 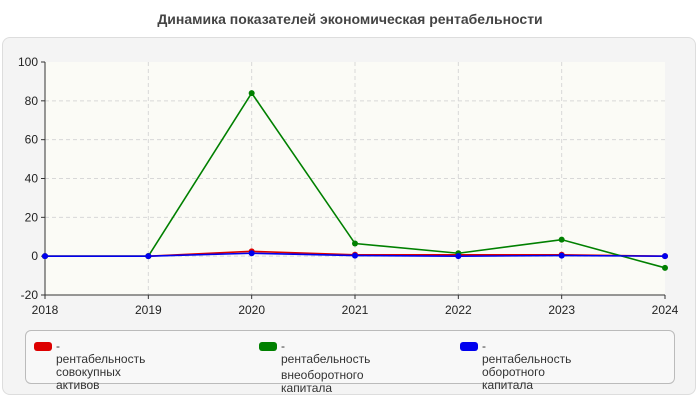 What do you see at coordinates (32, 140) in the screenshot?
I see `y-tick-label: 60` at bounding box center [32, 140].